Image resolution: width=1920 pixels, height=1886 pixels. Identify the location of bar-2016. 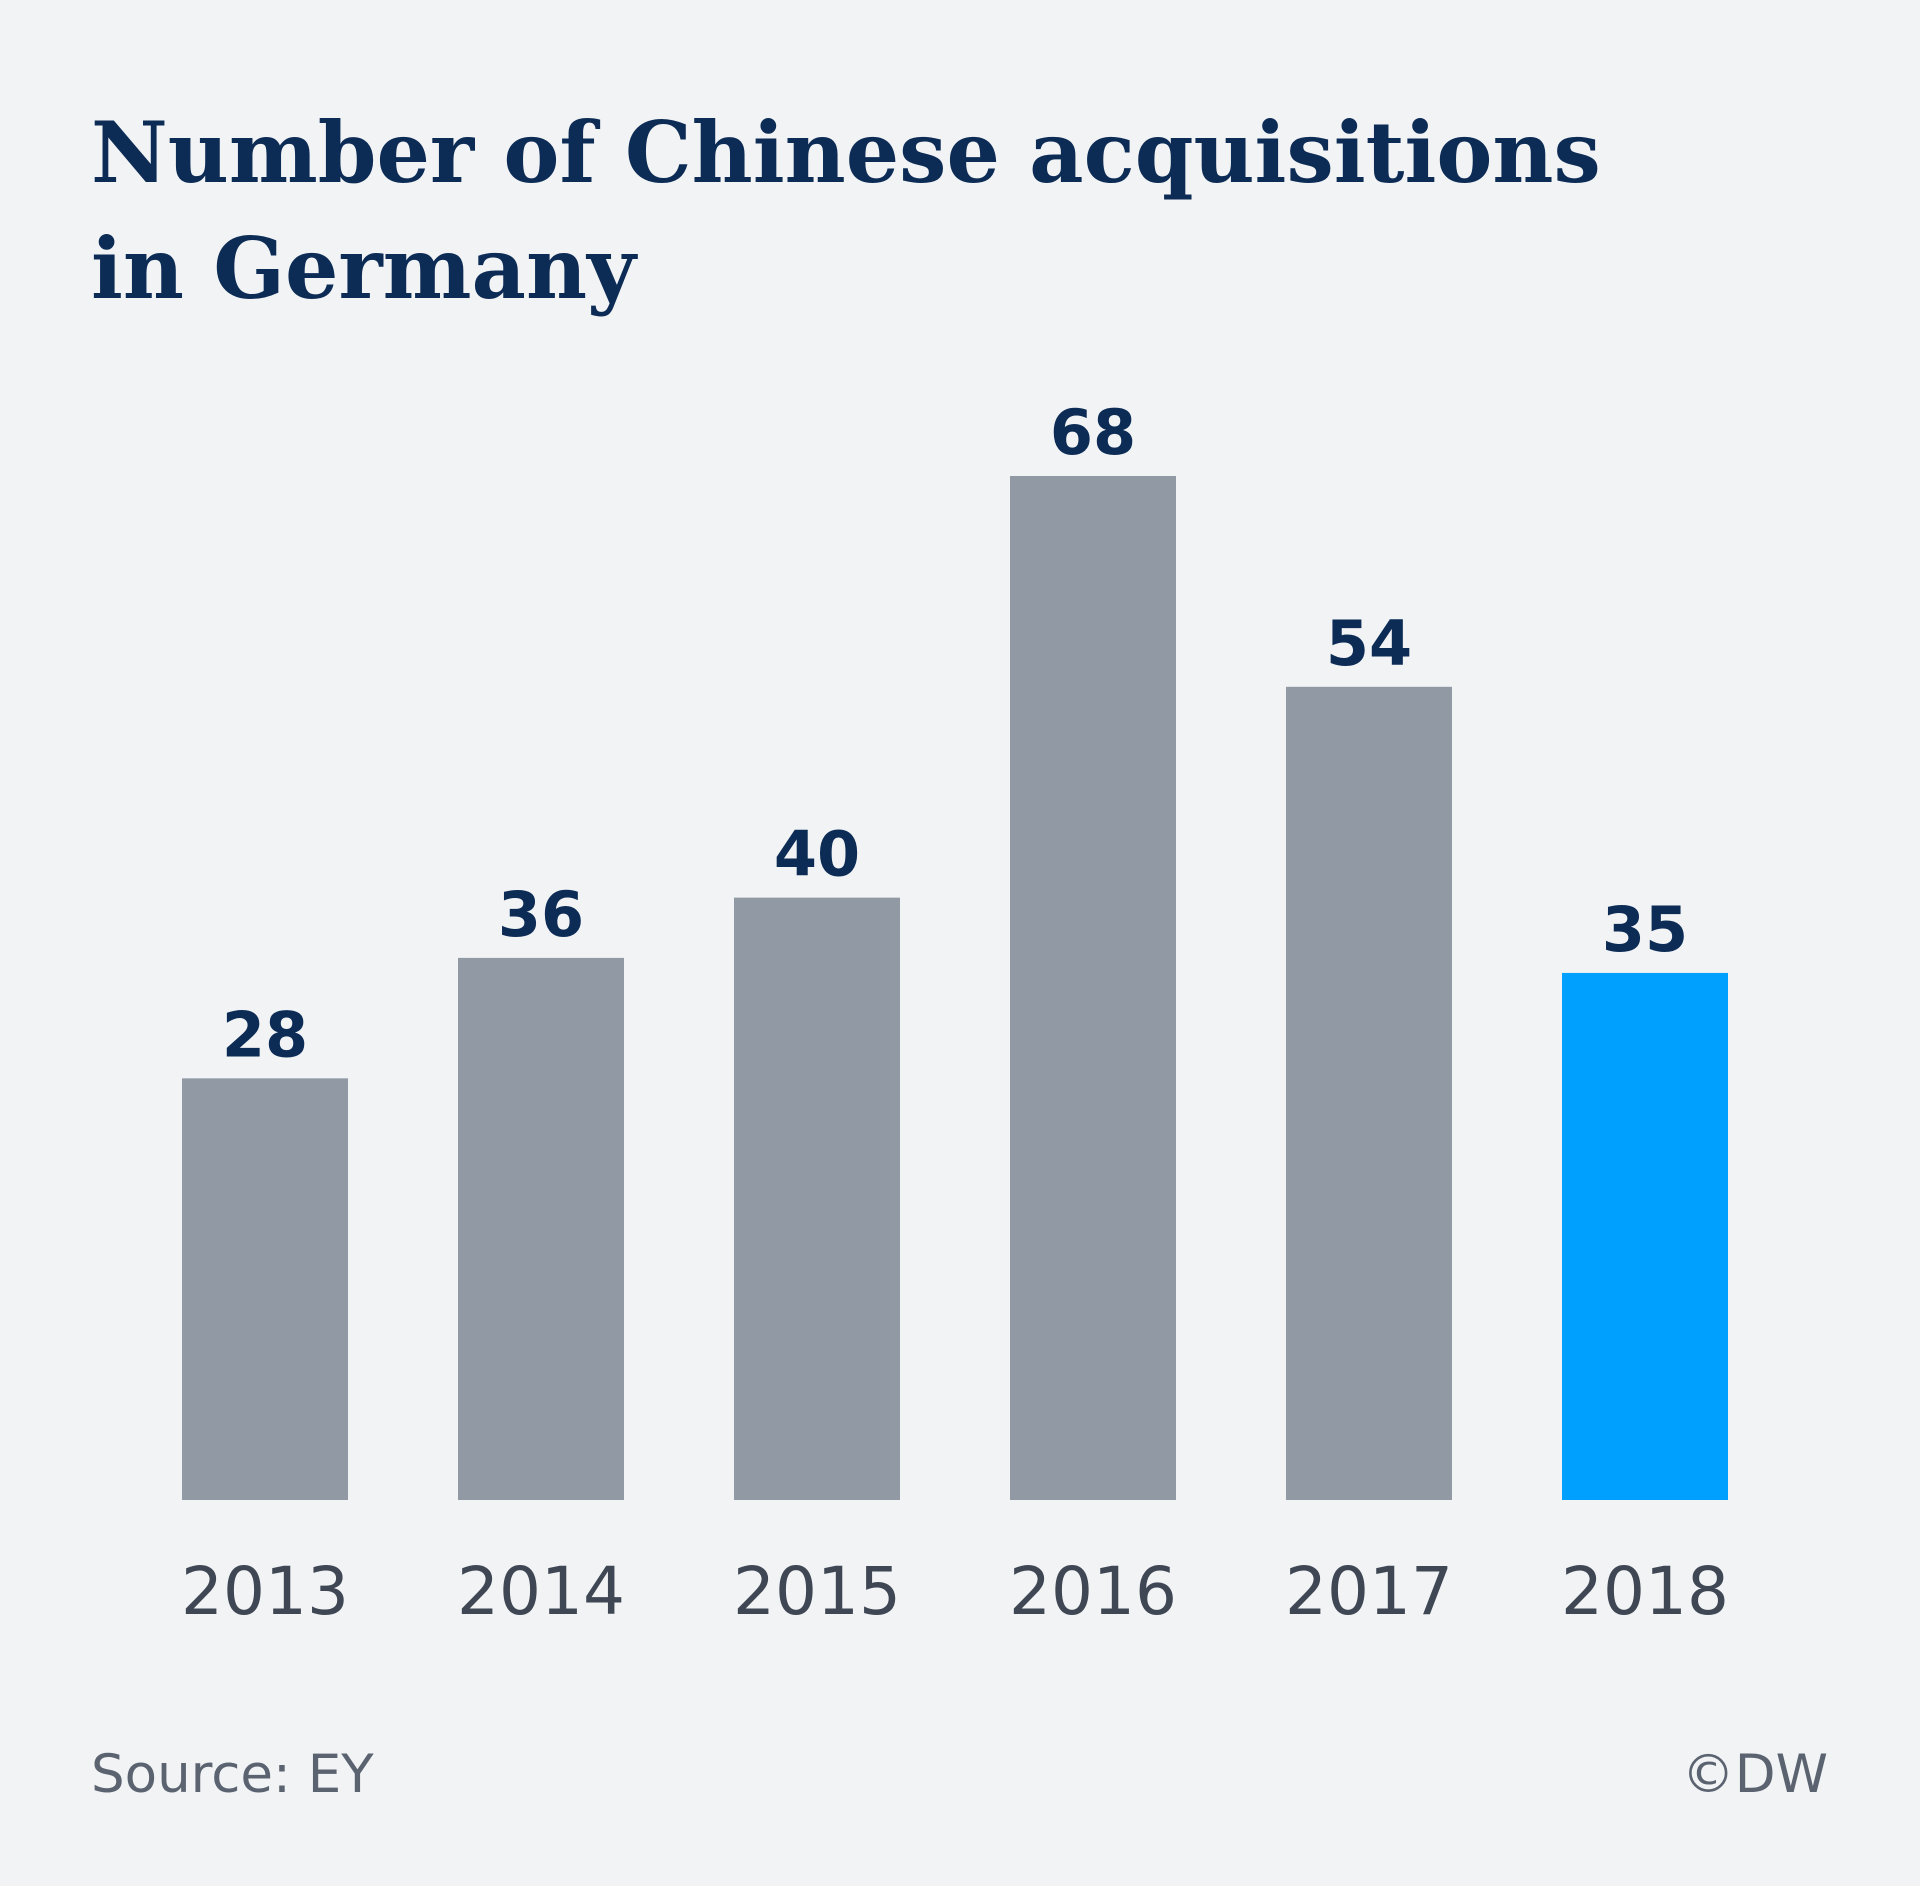
(1093, 988).